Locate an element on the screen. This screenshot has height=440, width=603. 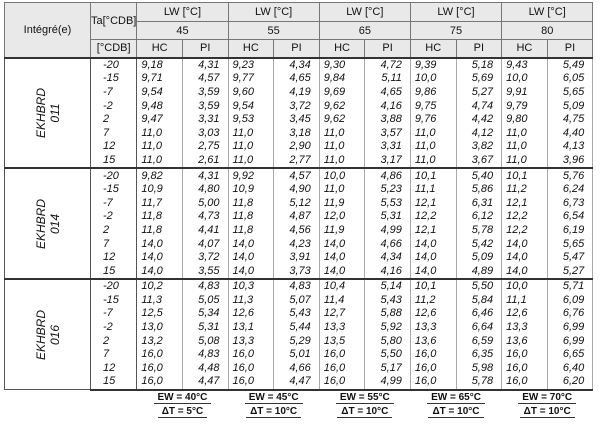
pi-value: 5,17 is located at coordinates (387, 368).